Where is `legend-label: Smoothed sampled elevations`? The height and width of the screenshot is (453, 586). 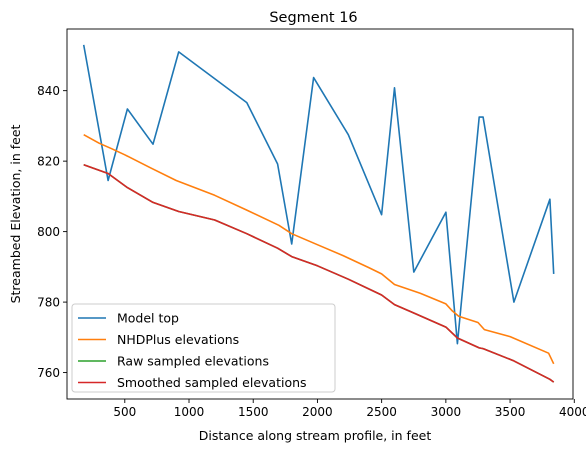
legend-label: Smoothed sampled elevations is located at coordinates (212, 382).